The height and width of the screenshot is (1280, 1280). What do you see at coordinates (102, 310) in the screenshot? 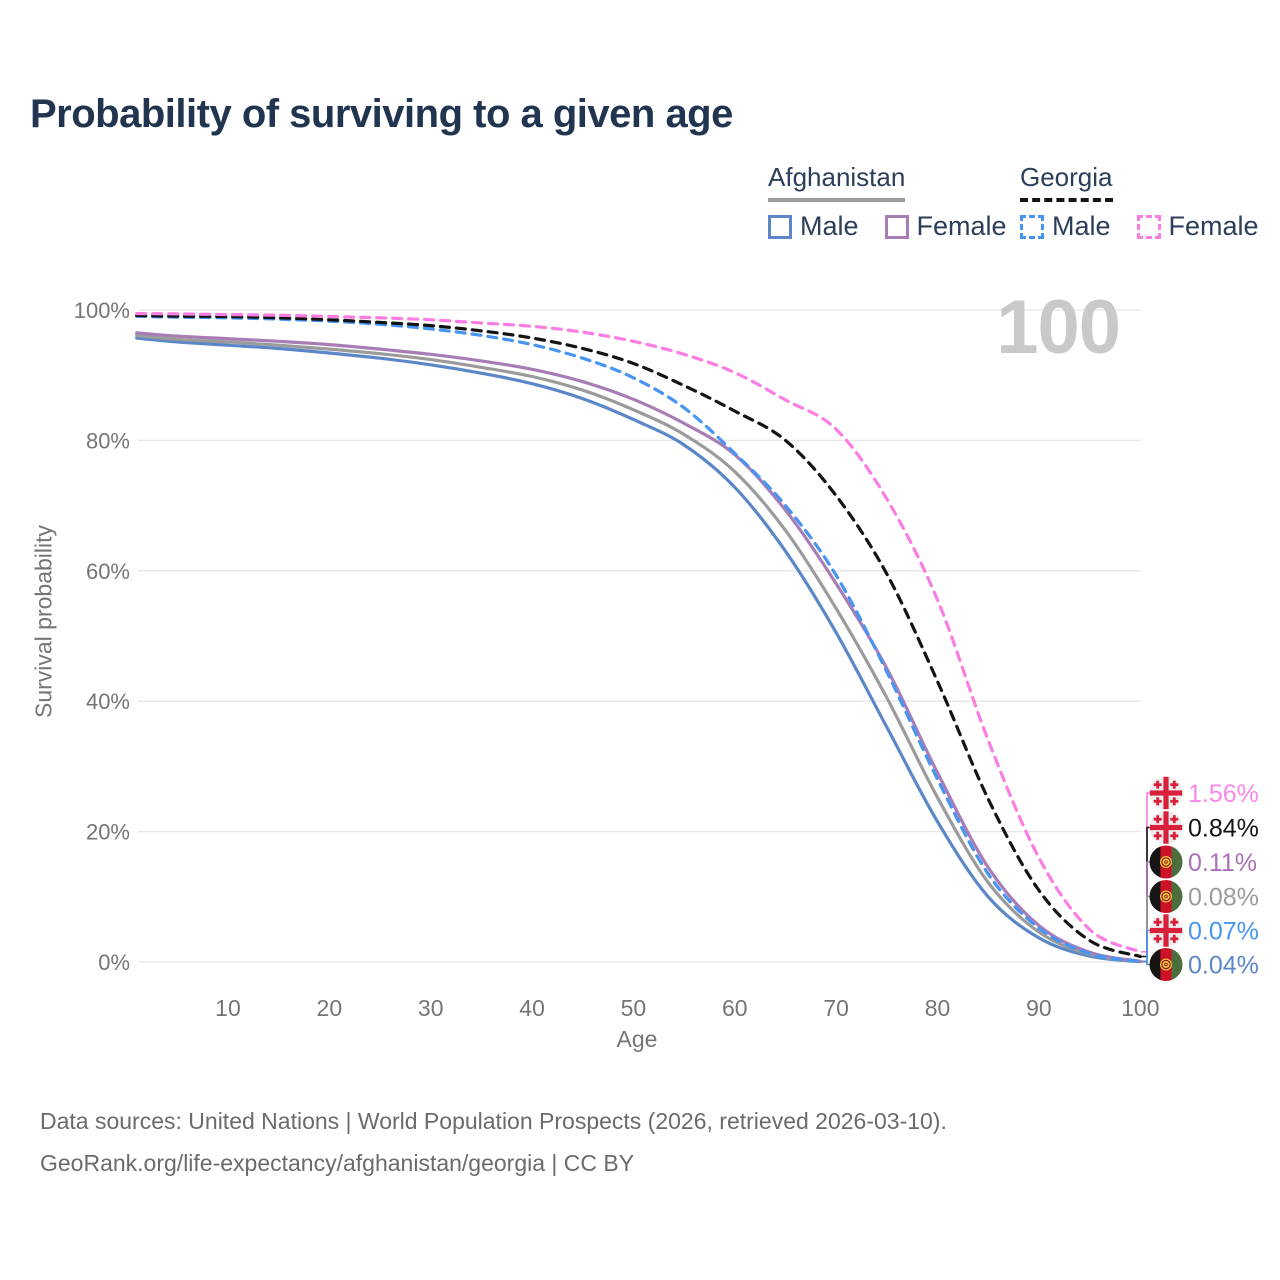
I see `y-tick-label: 100%` at bounding box center [102, 310].